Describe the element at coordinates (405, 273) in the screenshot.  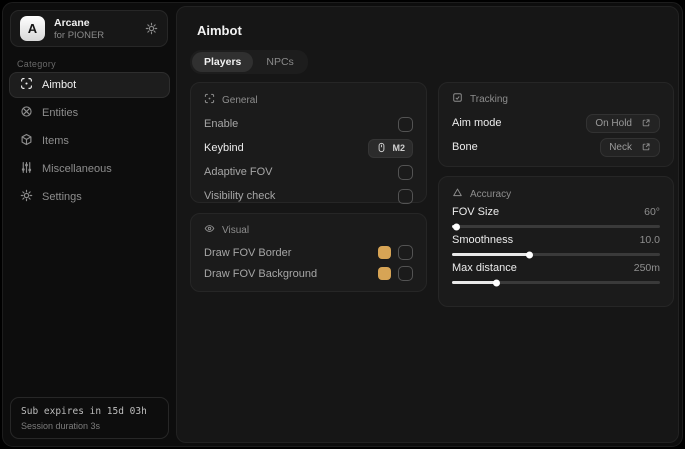
I see `fov-background-checkbox` at that location.